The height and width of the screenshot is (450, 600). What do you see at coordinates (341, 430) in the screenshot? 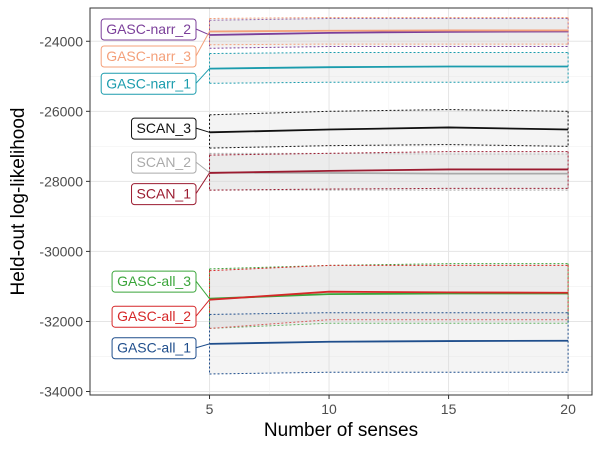
I see `x-axis-title: Number of senses` at bounding box center [341, 430].